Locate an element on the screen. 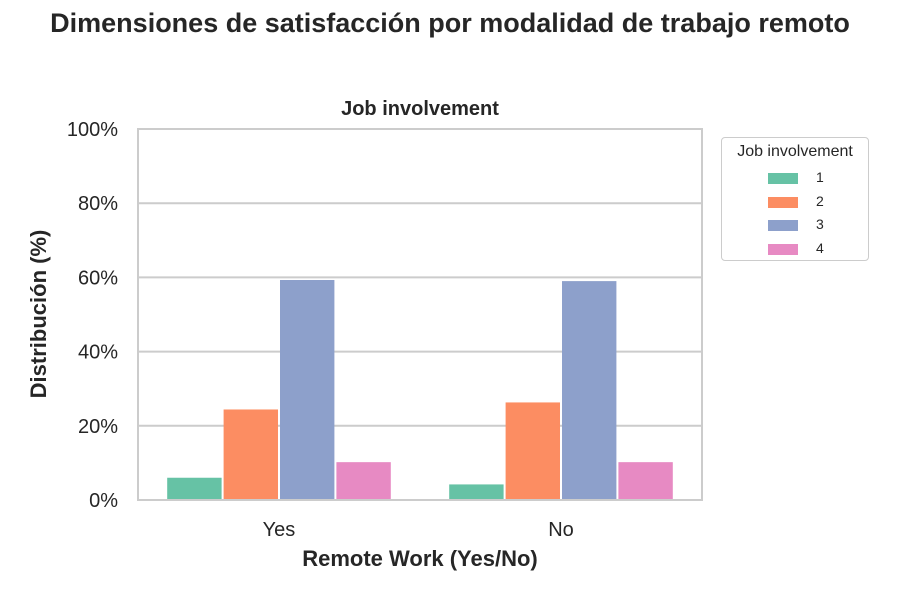 This screenshot has height=600, width=900. legend-item: 3 is located at coordinates (796, 226).